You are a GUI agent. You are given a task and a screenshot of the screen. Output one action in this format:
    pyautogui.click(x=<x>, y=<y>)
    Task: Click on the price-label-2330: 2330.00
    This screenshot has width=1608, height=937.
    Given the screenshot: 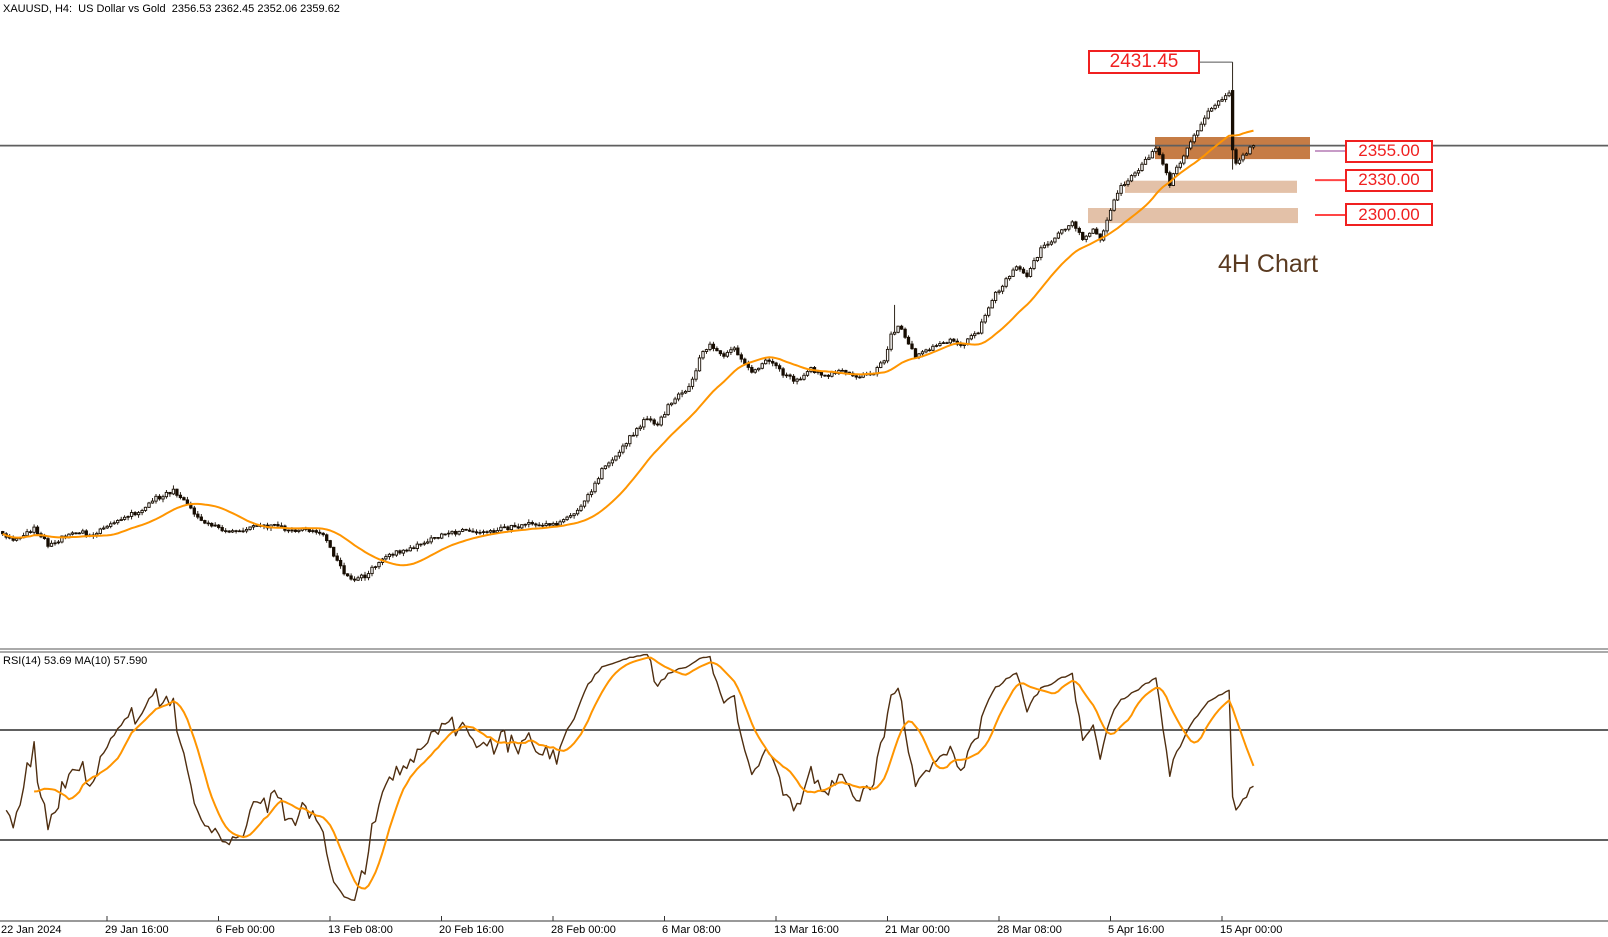 What is the action you would take?
    pyautogui.click(x=1389, y=180)
    